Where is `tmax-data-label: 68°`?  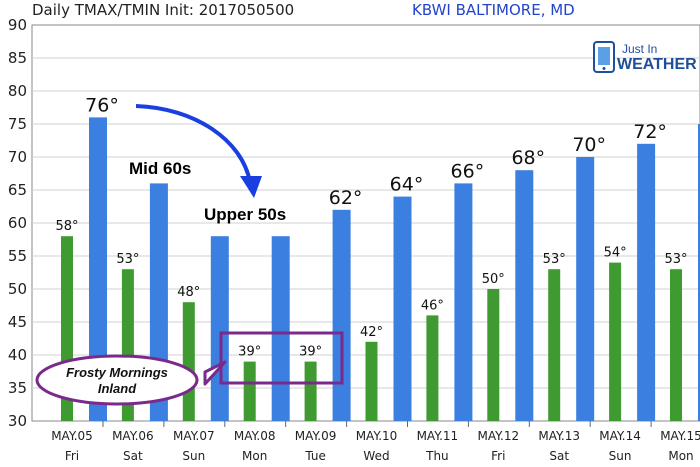
tmax-data-label: 68° is located at coordinates (528, 158).